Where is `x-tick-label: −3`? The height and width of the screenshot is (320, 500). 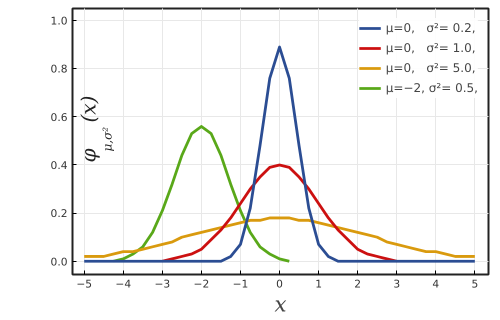 x-tick-label: −3 is located at coordinates (162, 284).